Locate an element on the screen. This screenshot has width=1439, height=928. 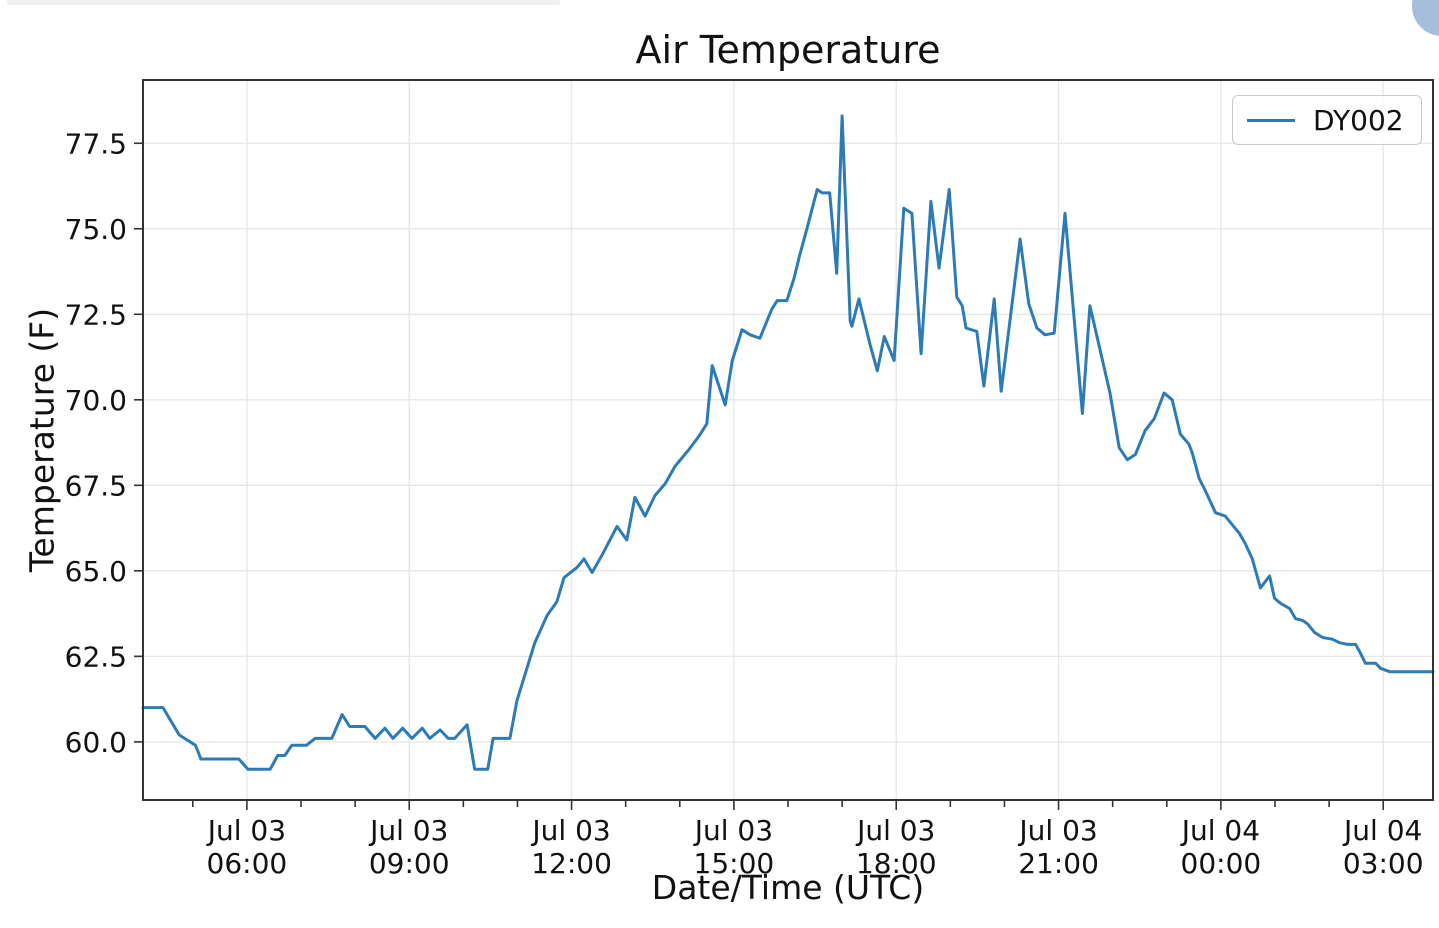
y-tick-label: 77.5 is located at coordinates (96, 143).